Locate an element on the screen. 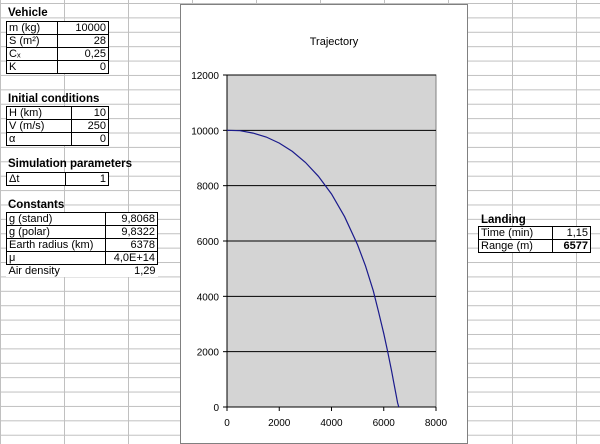 The height and width of the screenshot is (444, 600). g-polar-label: g (polar) is located at coordinates (56, 232).